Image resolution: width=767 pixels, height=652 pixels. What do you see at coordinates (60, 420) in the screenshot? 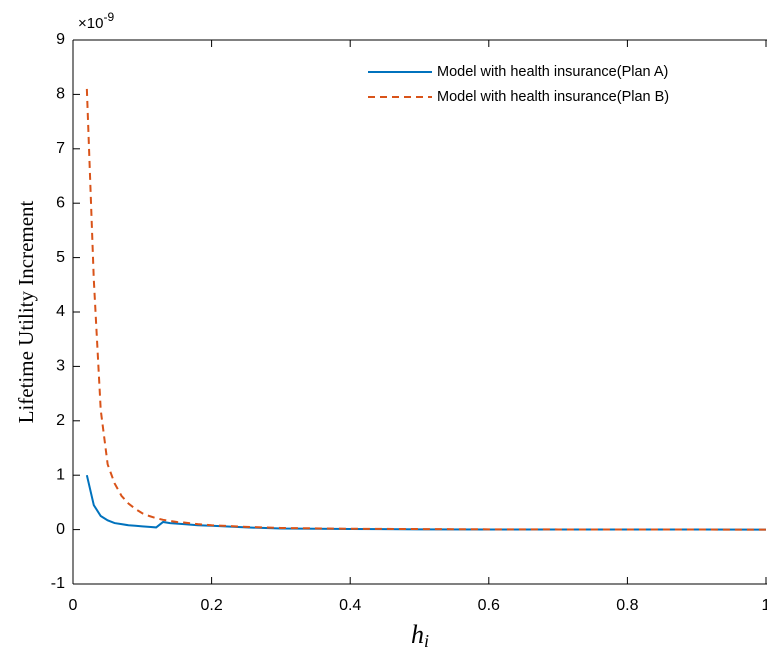
I see `y-tick-label: 2` at bounding box center [60, 420].